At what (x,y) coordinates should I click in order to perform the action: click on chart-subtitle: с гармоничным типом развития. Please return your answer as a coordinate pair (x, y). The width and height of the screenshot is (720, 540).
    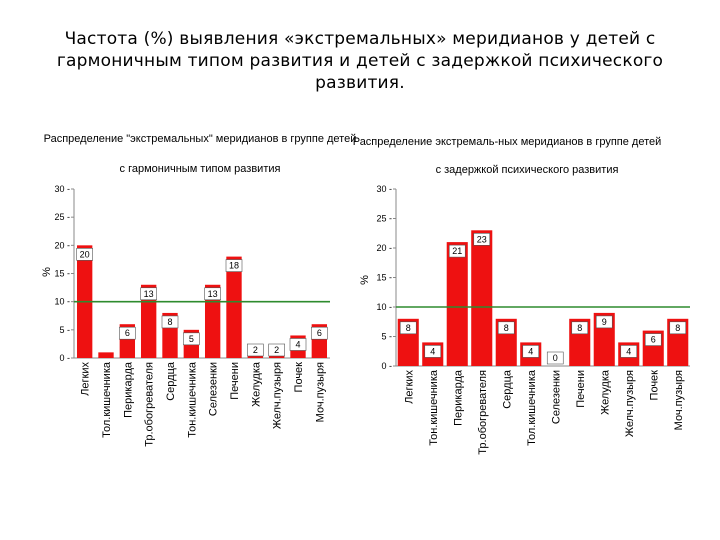
    Looking at the image, I should click on (200, 169).